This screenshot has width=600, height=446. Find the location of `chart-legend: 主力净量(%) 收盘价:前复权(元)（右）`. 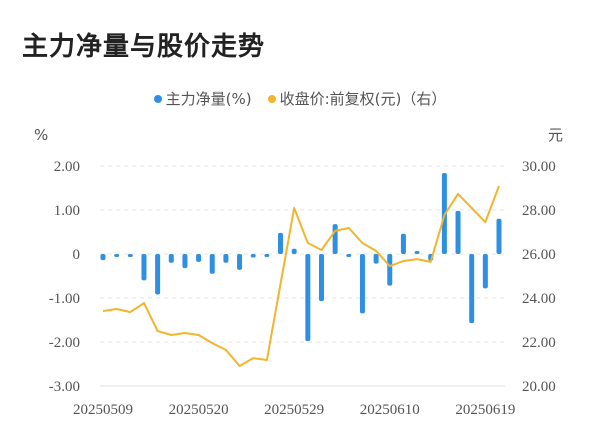

chart-legend: 主力净量(%) 收盘价:前复权(元)（右） is located at coordinates (300, 98).